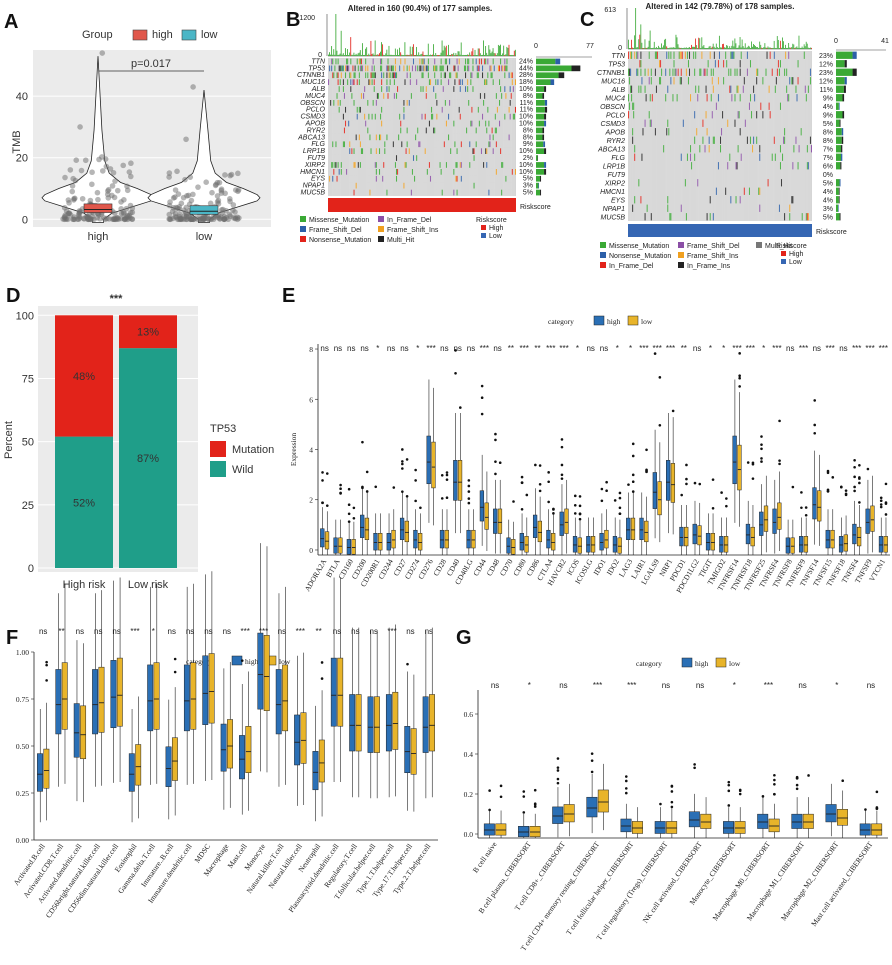 The image size is (892, 965). I want to click on pct-label: 5%, so click(528, 179).